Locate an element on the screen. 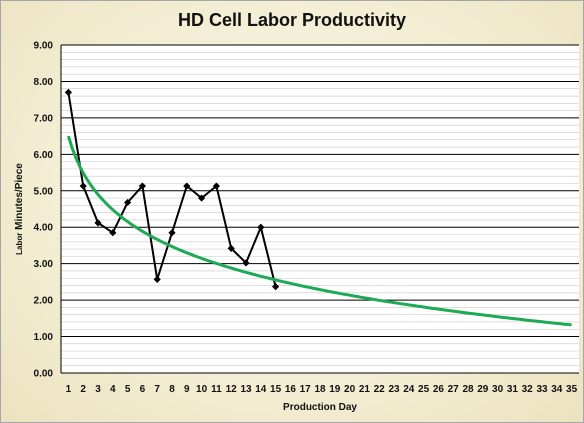 The height and width of the screenshot is (423, 584). x-tick-label: 8 is located at coordinates (172, 389).